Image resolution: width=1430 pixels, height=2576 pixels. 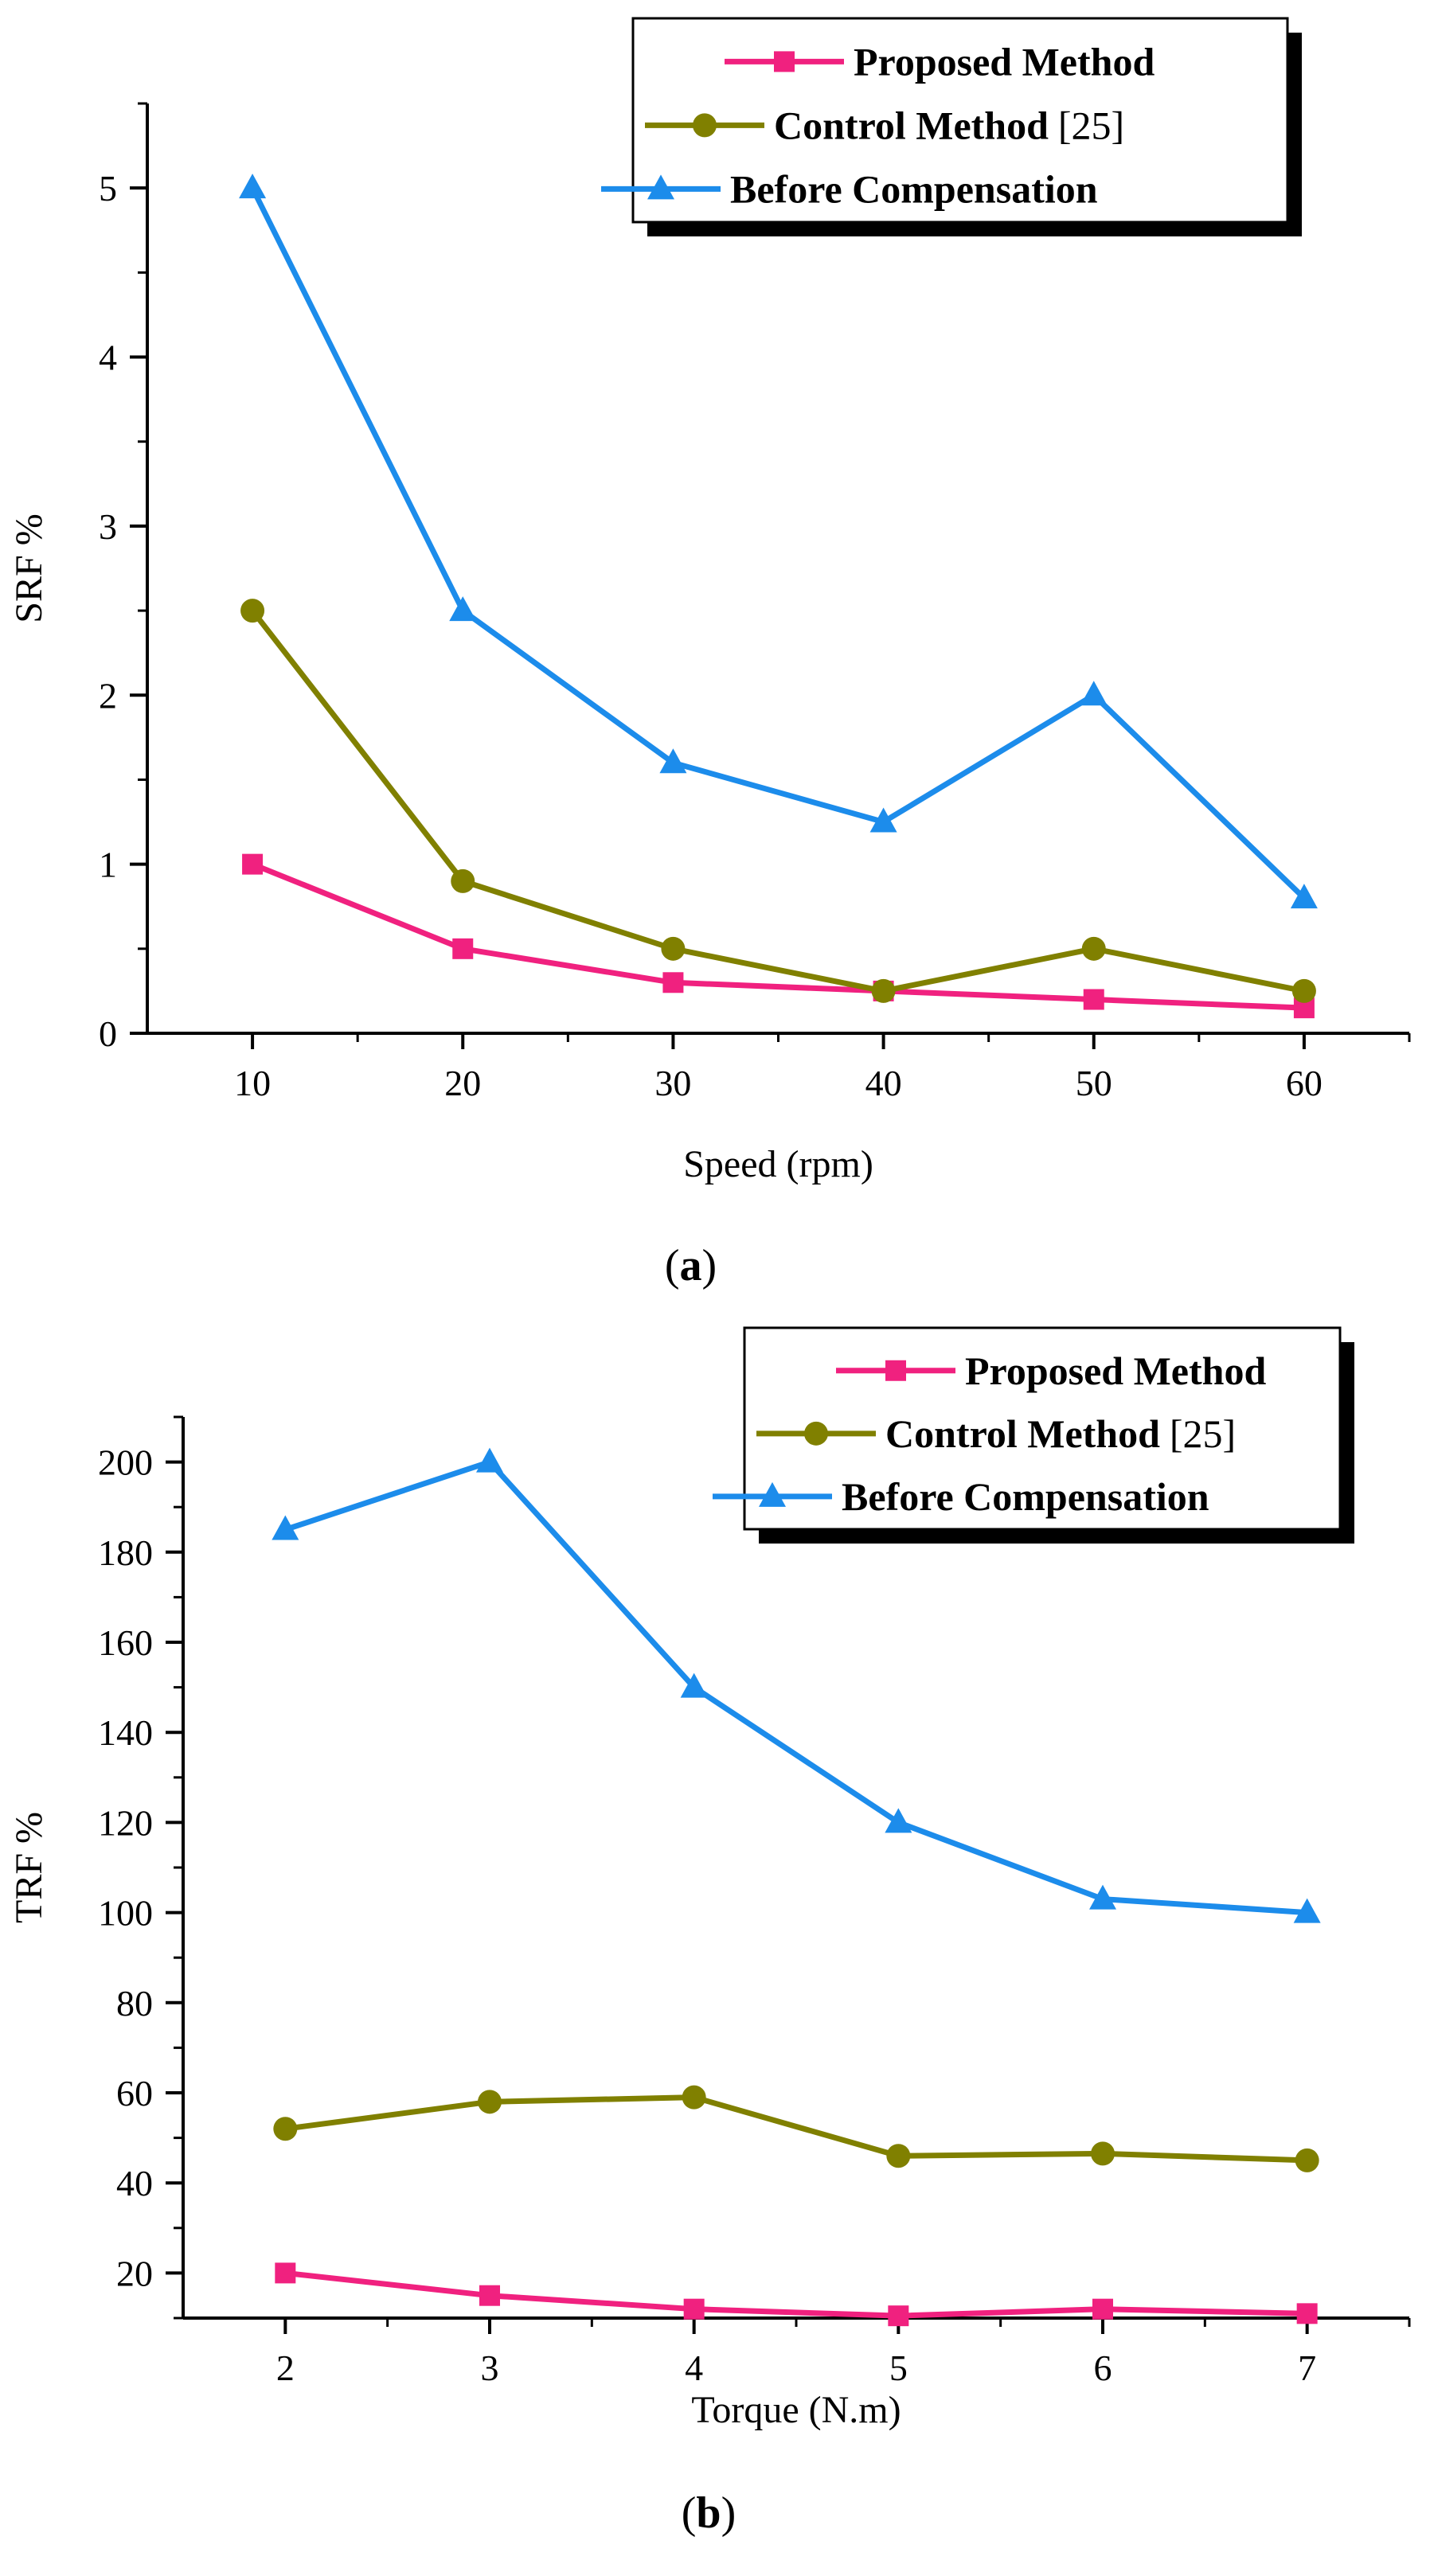 I want to click on x-tick-label: 4, so click(x=694, y=2368).